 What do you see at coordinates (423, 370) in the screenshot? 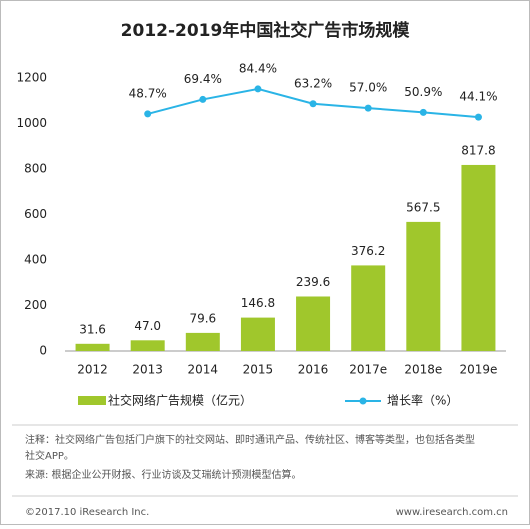
I see `x-tick-label: 2018e` at bounding box center [423, 370].